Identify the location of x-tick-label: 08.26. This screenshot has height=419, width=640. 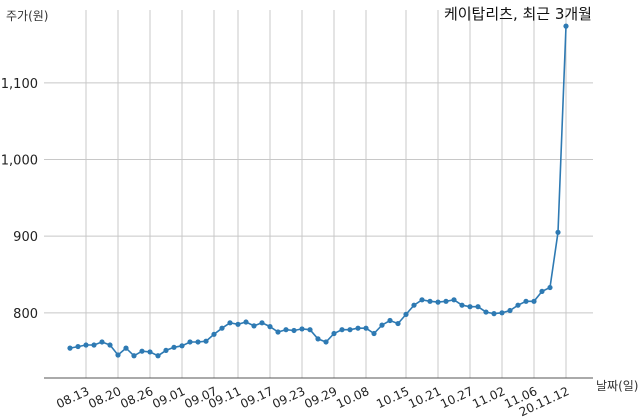
(136, 397).